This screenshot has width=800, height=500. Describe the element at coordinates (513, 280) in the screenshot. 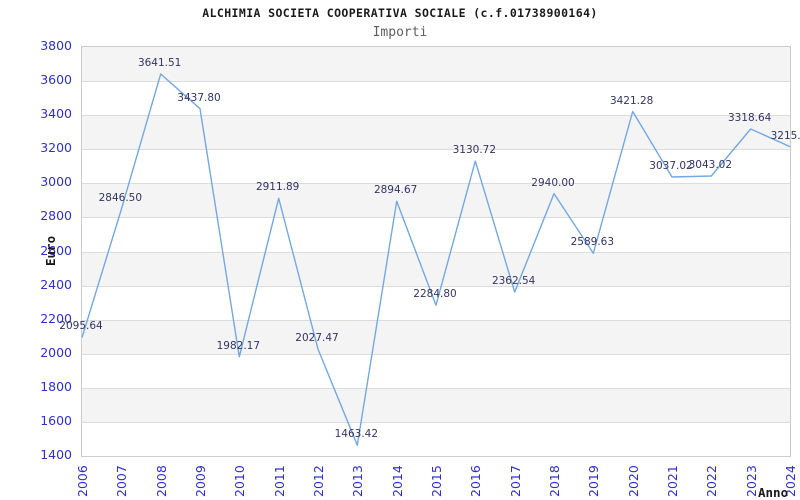

I see `data-point-label: 2362.54` at that location.